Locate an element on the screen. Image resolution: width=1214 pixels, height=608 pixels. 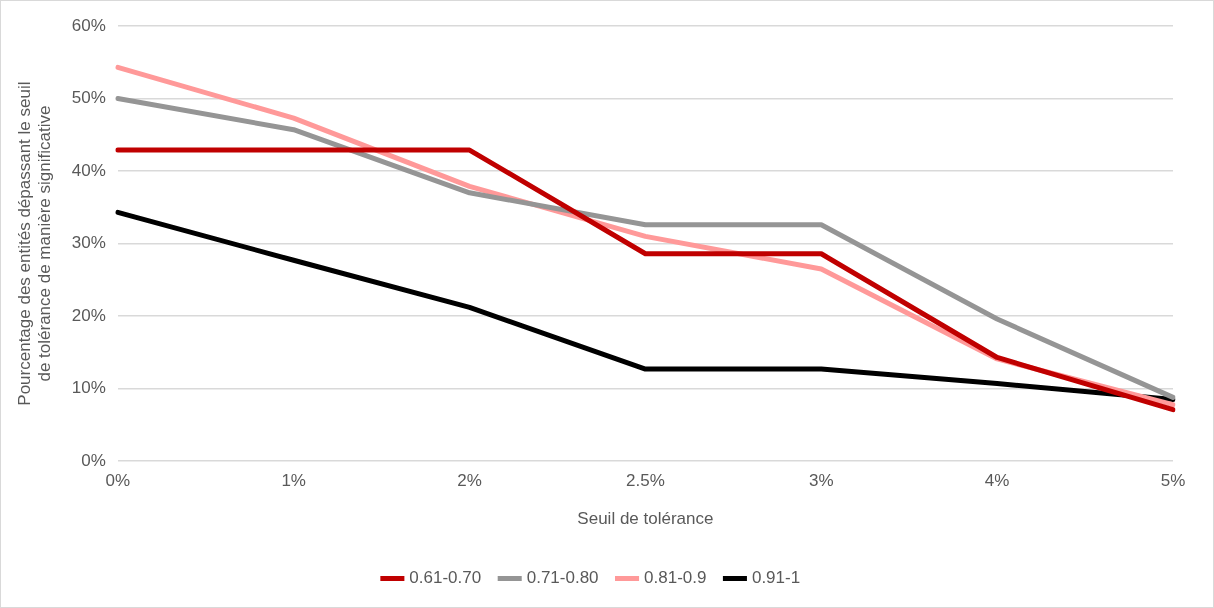
x-tick-label: 5% is located at coordinates (1173, 481).